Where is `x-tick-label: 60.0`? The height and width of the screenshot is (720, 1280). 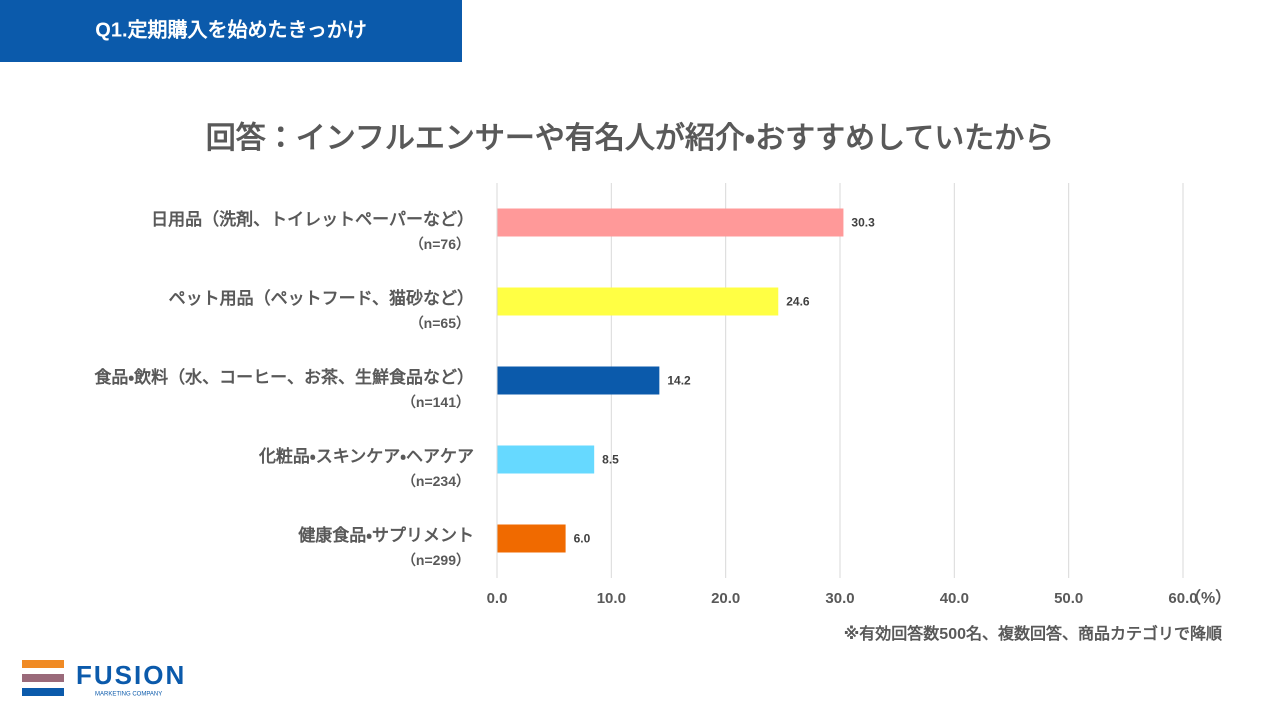 x-tick-label: 60.0 is located at coordinates (1182, 598).